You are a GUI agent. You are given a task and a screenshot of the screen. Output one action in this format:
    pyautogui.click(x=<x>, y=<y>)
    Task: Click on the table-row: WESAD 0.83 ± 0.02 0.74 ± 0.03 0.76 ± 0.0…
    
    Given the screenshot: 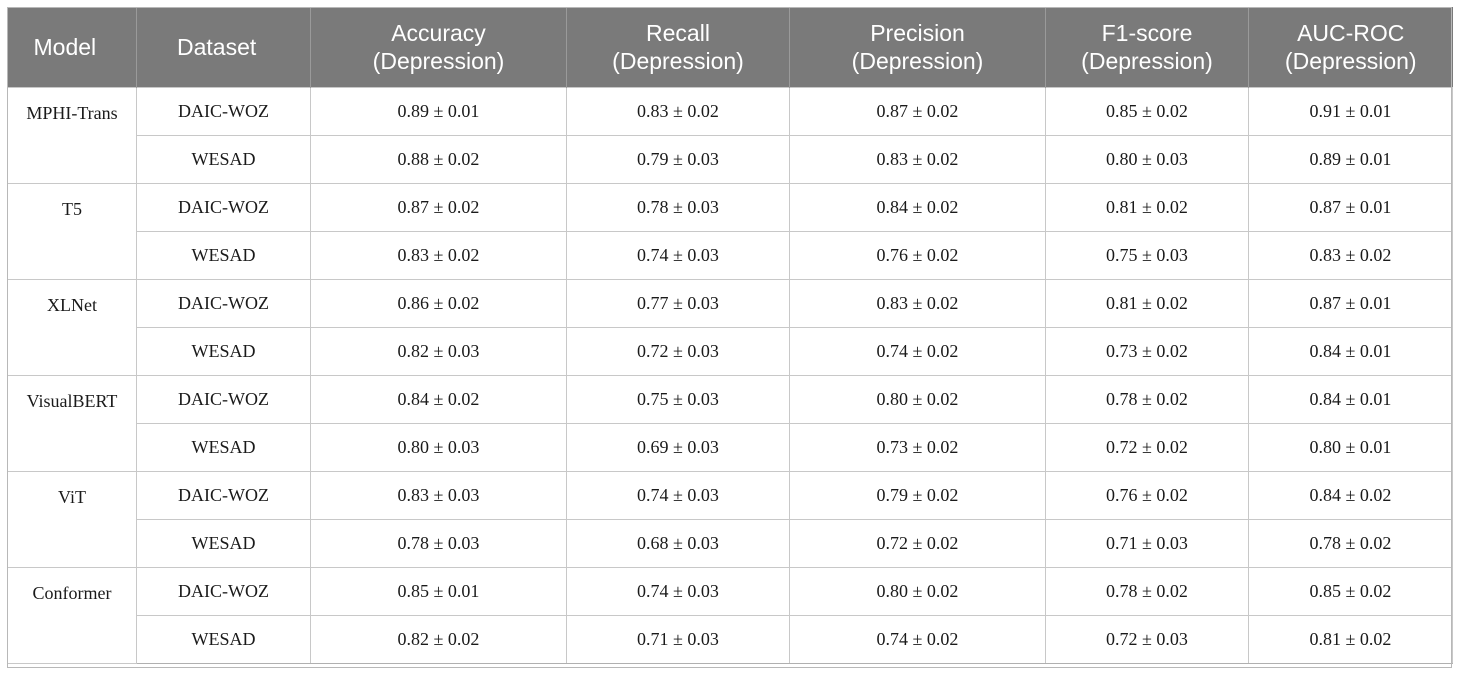 What is the action you would take?
    pyautogui.click(x=730, y=255)
    